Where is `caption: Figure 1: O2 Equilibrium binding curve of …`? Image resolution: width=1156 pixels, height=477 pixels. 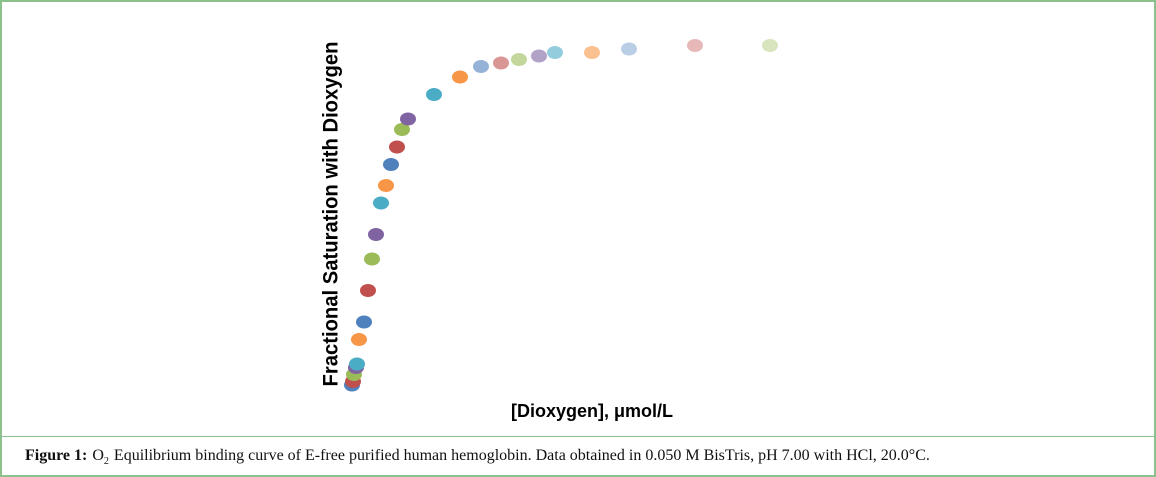
caption: Figure 1: O2 Equilibrium binding curve of … is located at coordinates (578, 451).